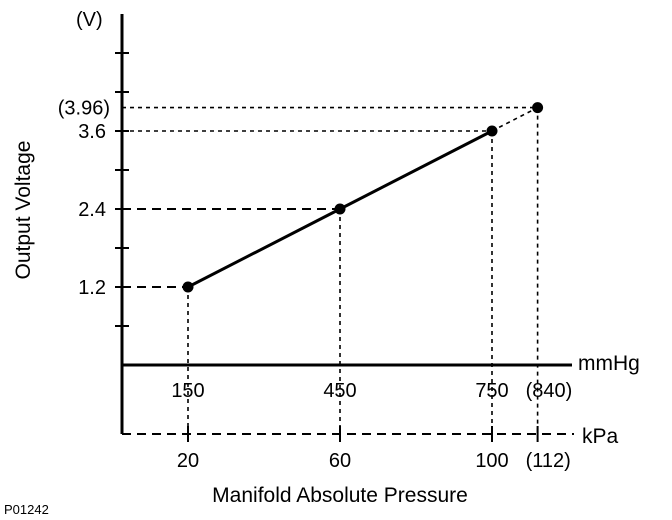 The width and height of the screenshot is (672, 520). Describe the element at coordinates (89, 20) in the screenshot. I see `y-unit-label: (V)` at that location.